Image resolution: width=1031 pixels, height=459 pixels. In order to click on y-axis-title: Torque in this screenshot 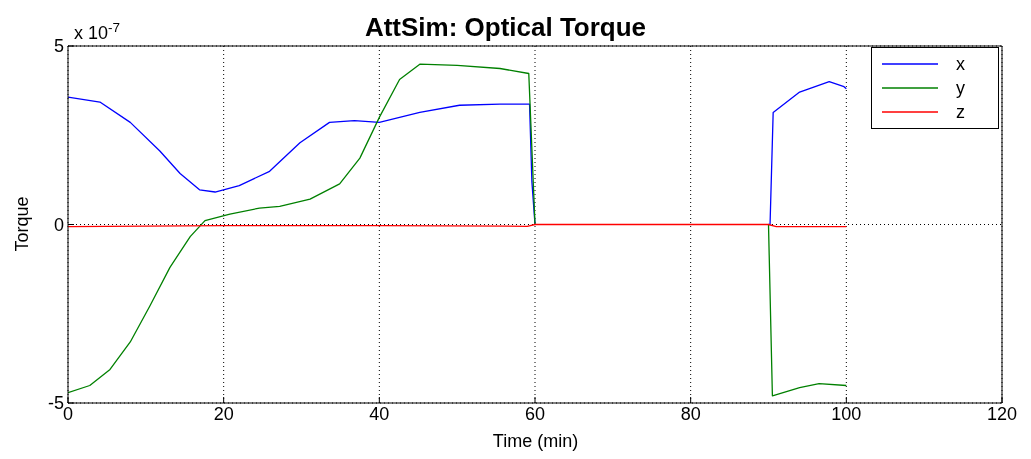, I will do `click(22, 224)`.